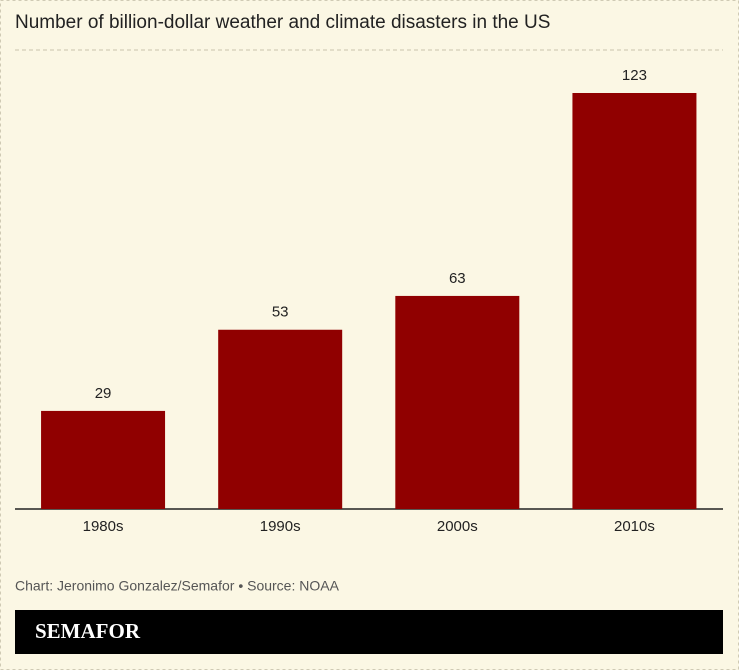 This screenshot has height=670, width=739. I want to click on x-tick-label: 1980s, so click(103, 526).